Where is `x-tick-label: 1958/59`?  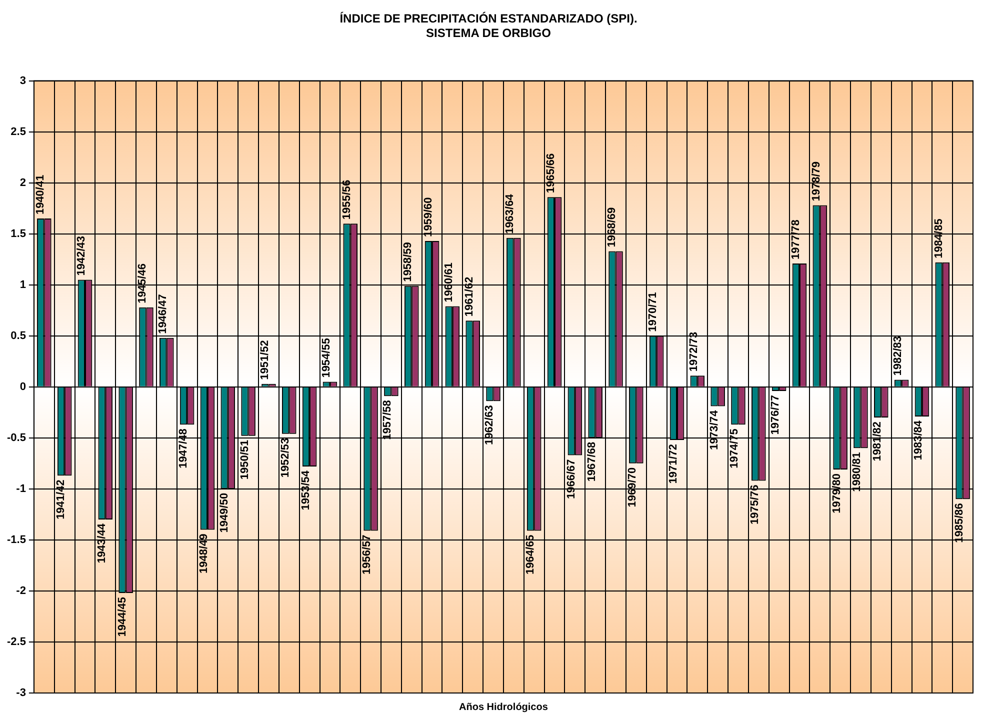
x-tick-label: 1958/59 is located at coordinates (408, 262).